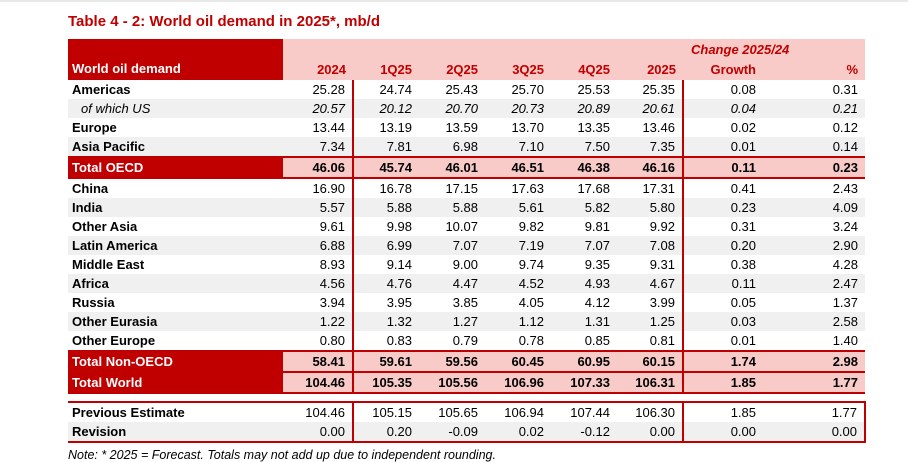  I want to click on col-header-percent: %, so click(818, 69).